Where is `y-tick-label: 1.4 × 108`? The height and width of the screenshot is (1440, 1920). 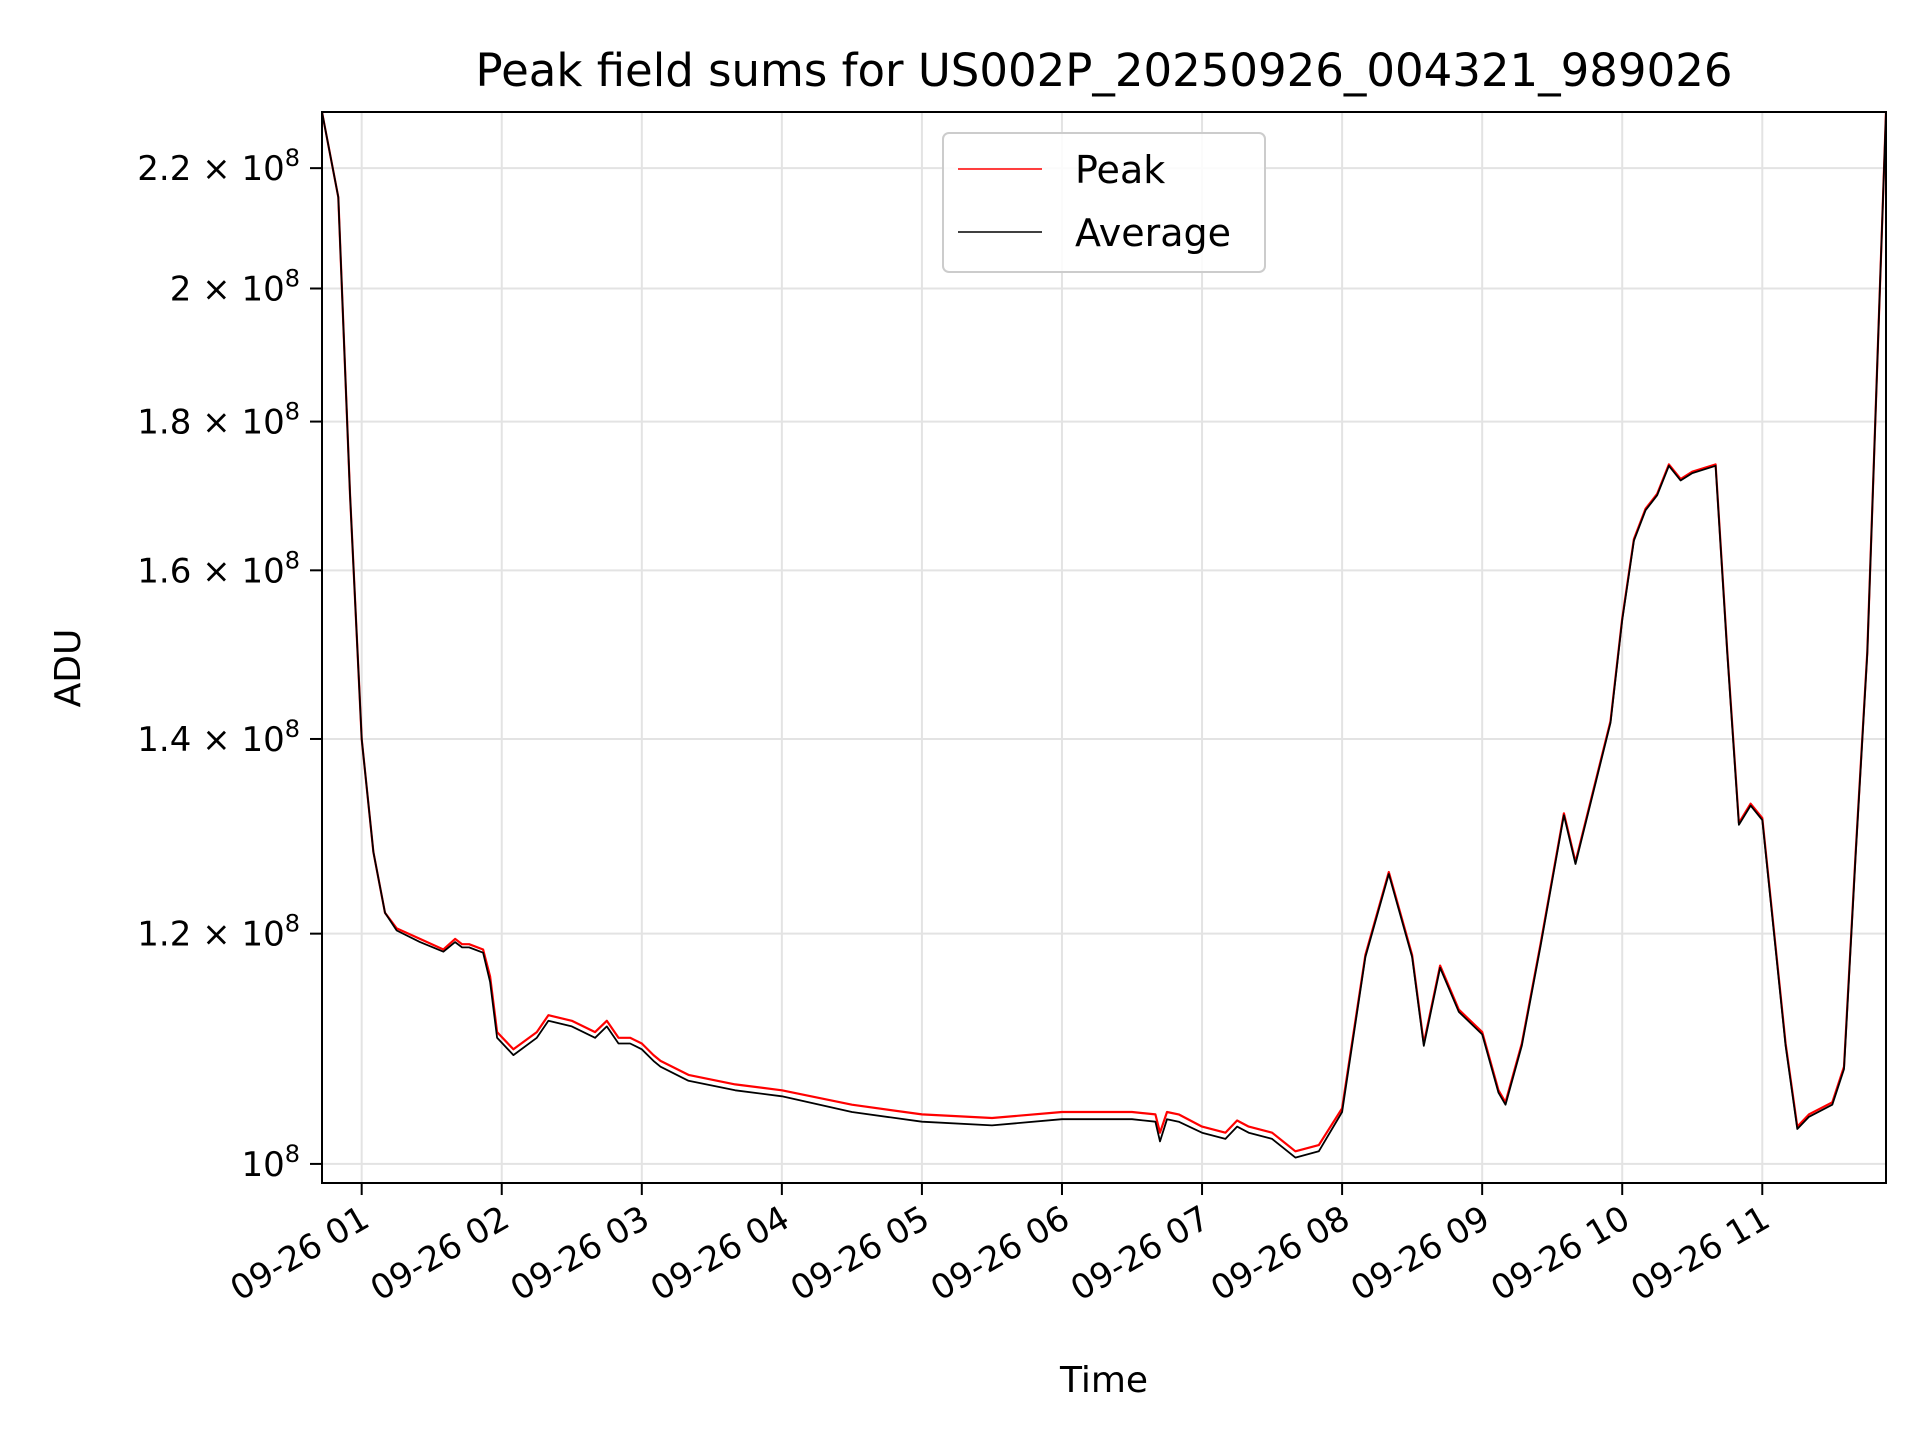 y-tick-label: 1.4 × 108 is located at coordinates (218, 737).